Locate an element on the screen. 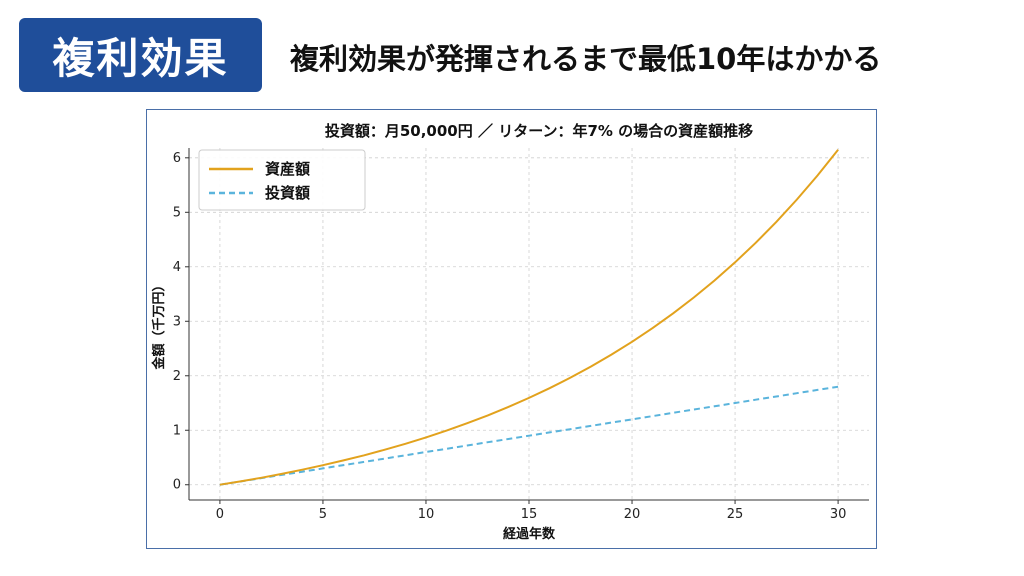 Image resolution: width=1024 pixels, height=576 pixels. x-tick-label: 30 is located at coordinates (838, 514).